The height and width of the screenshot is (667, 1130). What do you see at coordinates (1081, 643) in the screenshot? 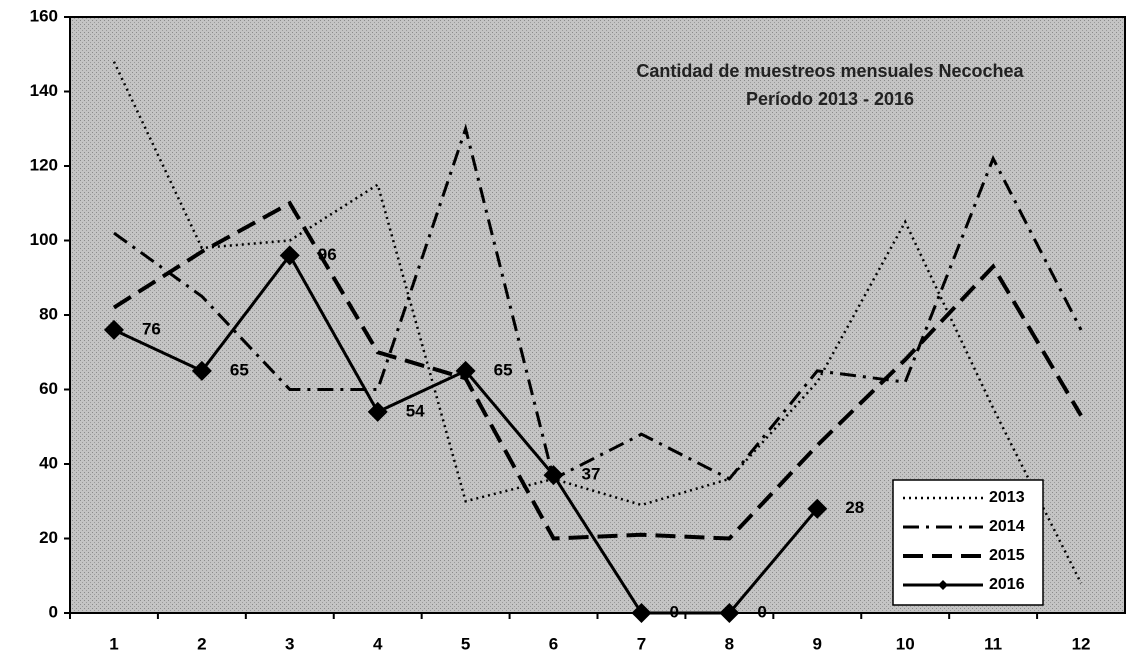
I see `x-tick-label: 12` at bounding box center [1081, 643].